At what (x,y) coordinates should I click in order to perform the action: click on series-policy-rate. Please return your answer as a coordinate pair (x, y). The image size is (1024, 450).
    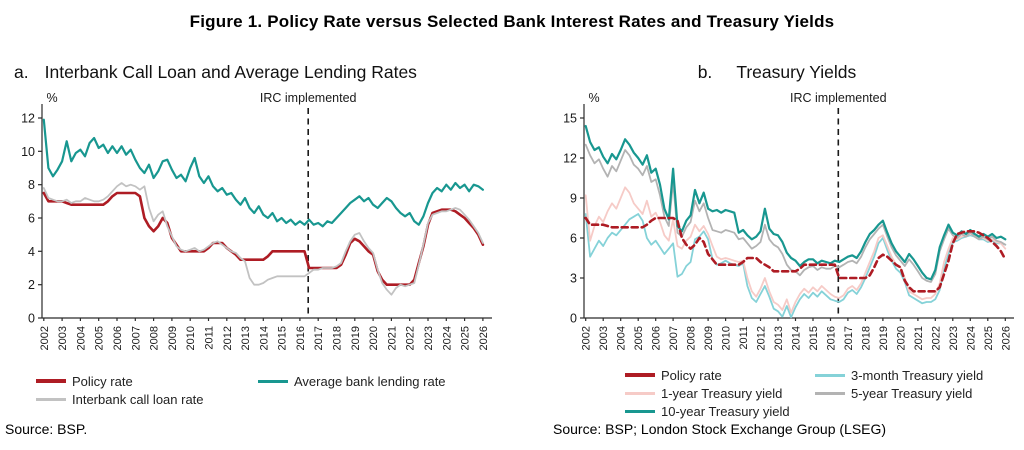
    Looking at the image, I should click on (795, 254).